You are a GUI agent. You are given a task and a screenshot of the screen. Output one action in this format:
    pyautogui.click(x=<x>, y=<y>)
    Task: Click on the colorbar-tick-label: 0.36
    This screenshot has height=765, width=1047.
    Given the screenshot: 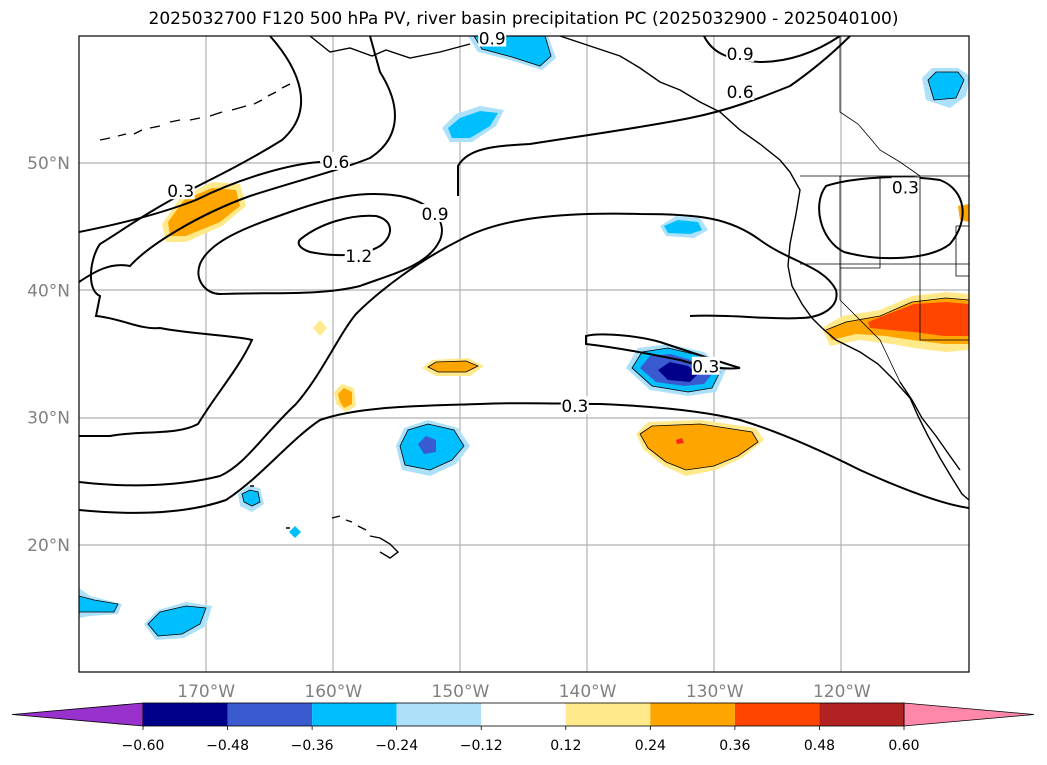 What is the action you would take?
    pyautogui.click(x=734, y=746)
    